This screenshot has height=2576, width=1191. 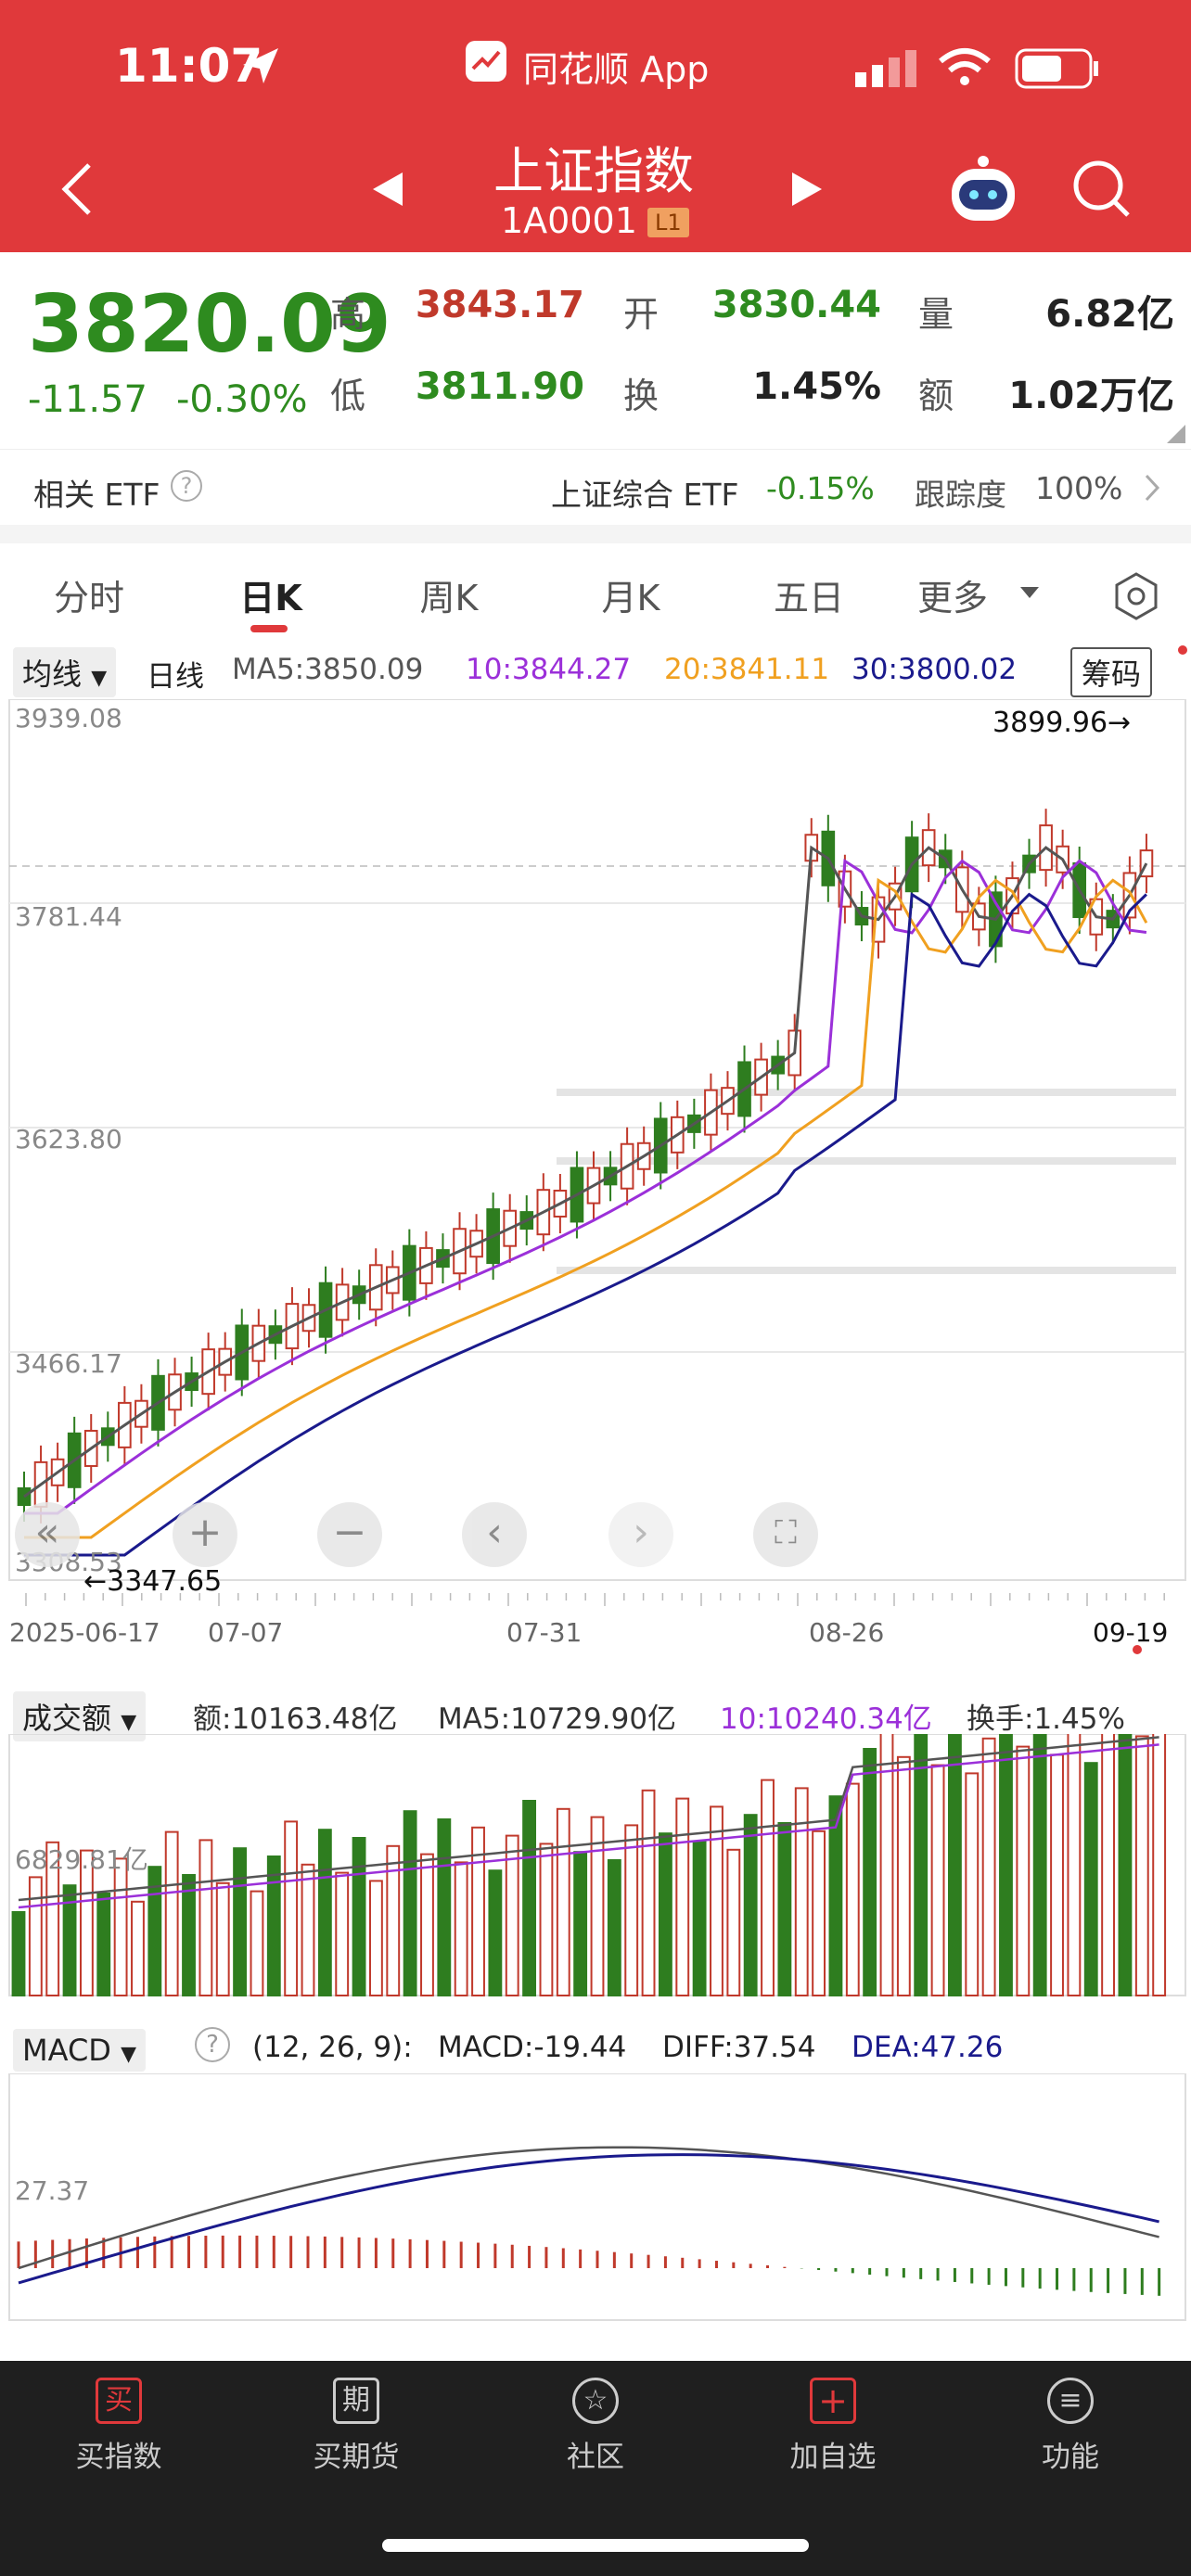 I want to click on tab-daily-k: 日K, so click(x=270, y=598).